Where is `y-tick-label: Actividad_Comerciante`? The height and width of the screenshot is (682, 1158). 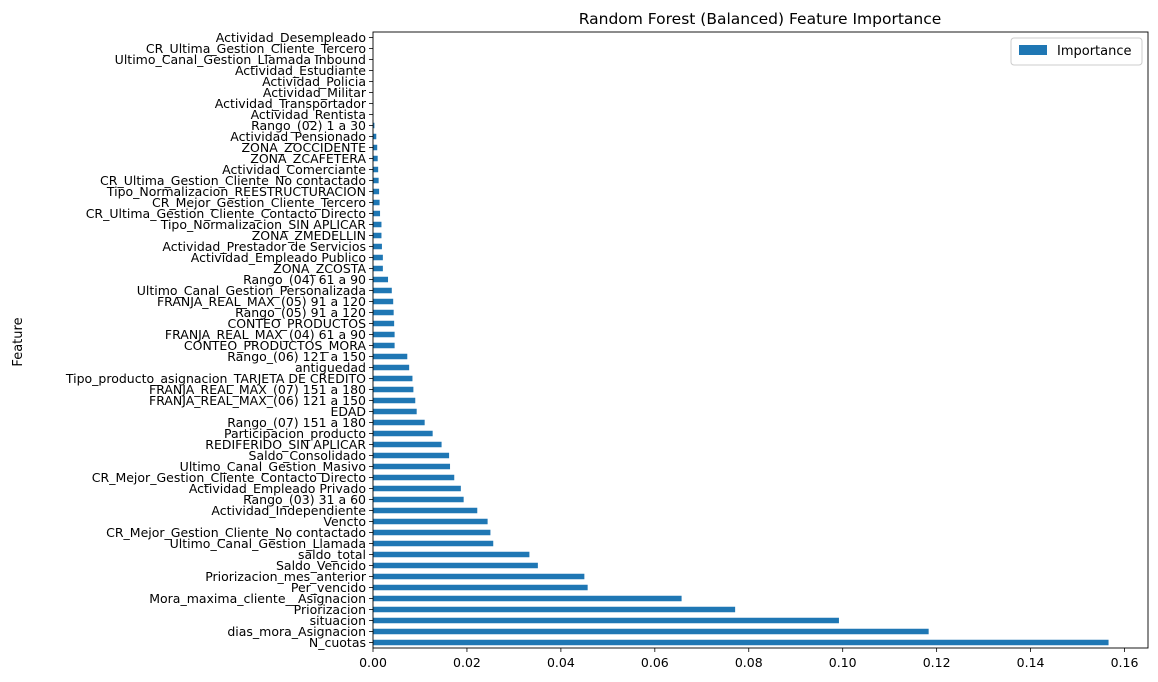 y-tick-label: Actividad_Comerciante is located at coordinates (294, 169).